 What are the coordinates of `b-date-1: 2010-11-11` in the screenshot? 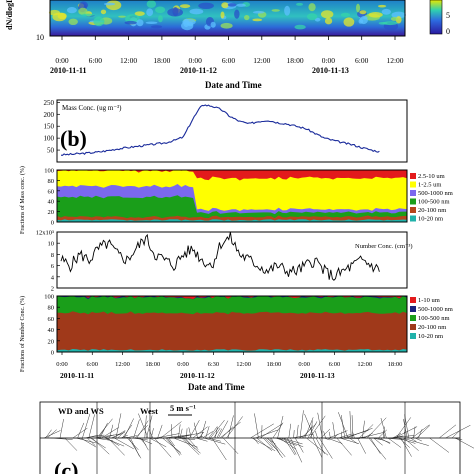 It's located at (77, 375).